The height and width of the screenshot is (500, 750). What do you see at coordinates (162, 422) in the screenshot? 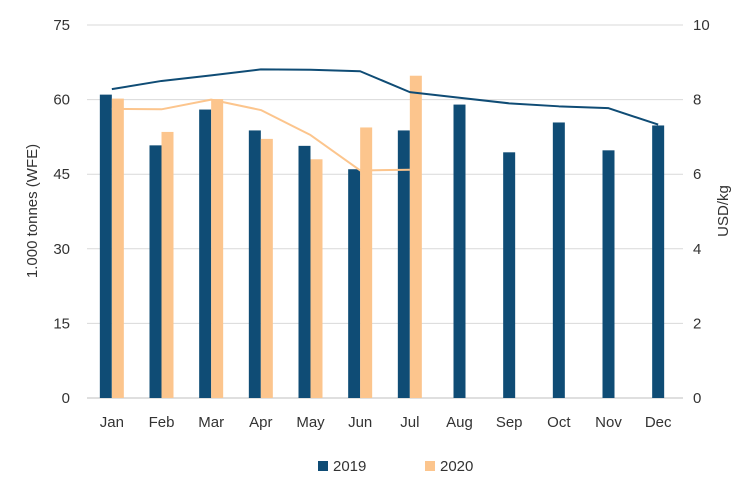
I see `x-tick-label: Feb` at bounding box center [162, 422].